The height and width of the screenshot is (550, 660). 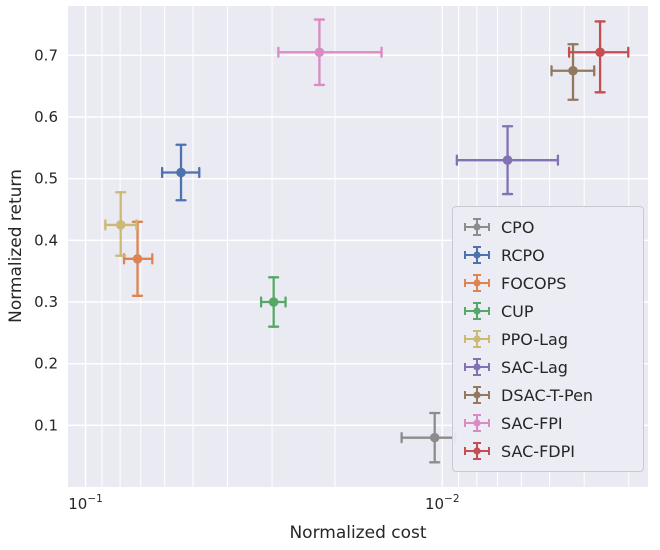 What do you see at coordinates (552, 255) in the screenshot?
I see `legend-item-RCPO: RCPO` at bounding box center [552, 255].